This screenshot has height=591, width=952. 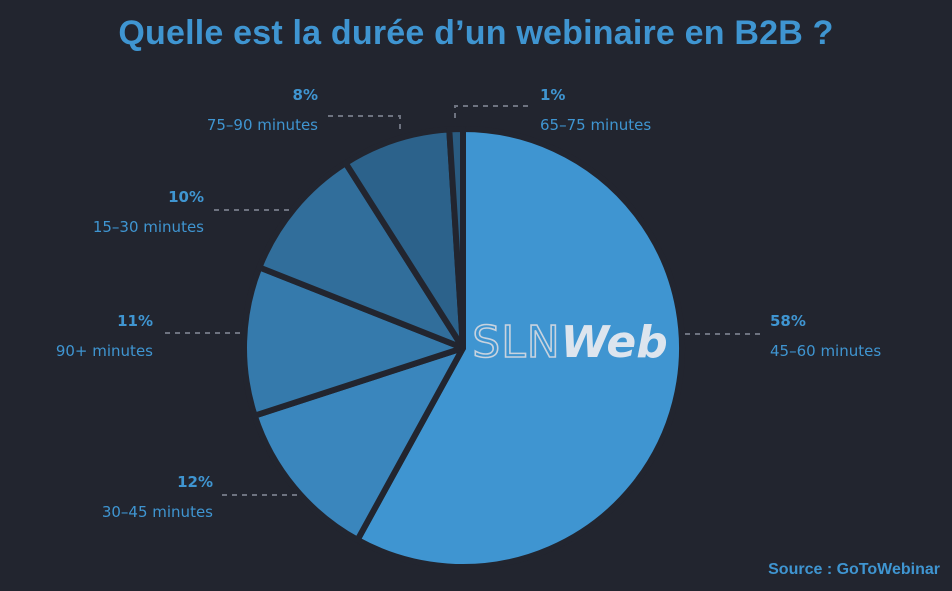 I want to click on watermark-sln: SLN, so click(x=516, y=342).